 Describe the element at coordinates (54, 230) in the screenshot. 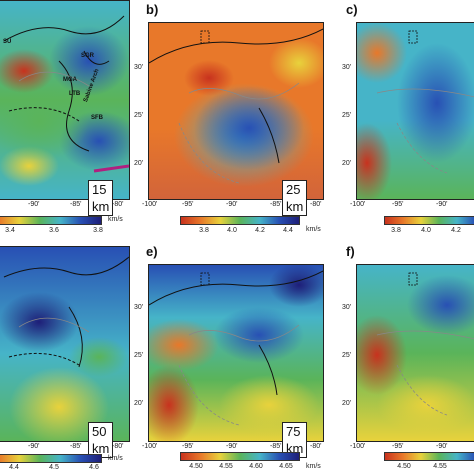

I see `colorbar-a-tick-2: 3.6` at that location.